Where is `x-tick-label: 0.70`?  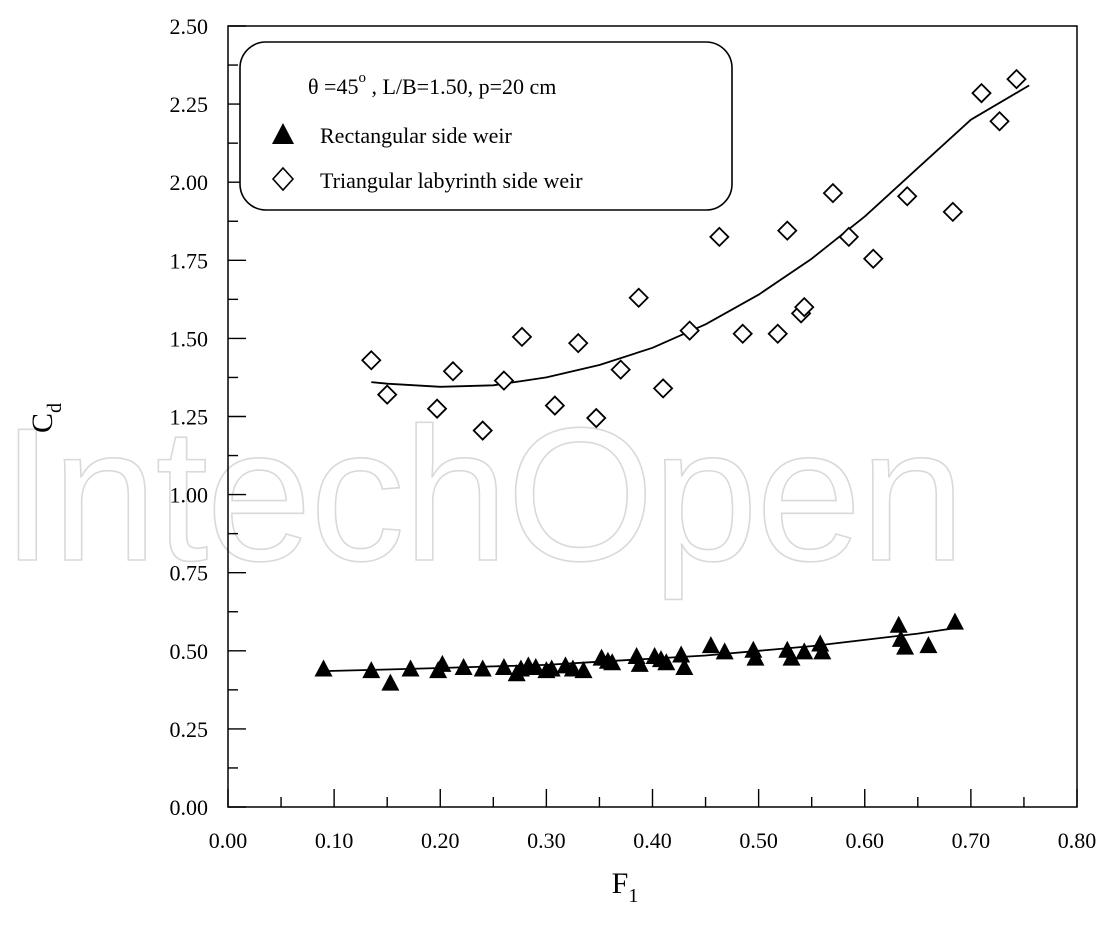 x-tick-label: 0.70 is located at coordinates (971, 840).